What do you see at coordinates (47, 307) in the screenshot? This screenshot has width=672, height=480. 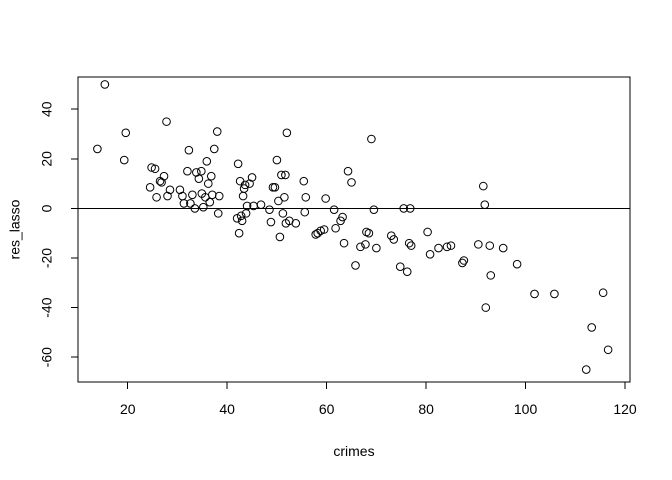 I see `y-tick-label: -40` at bounding box center [47, 307].